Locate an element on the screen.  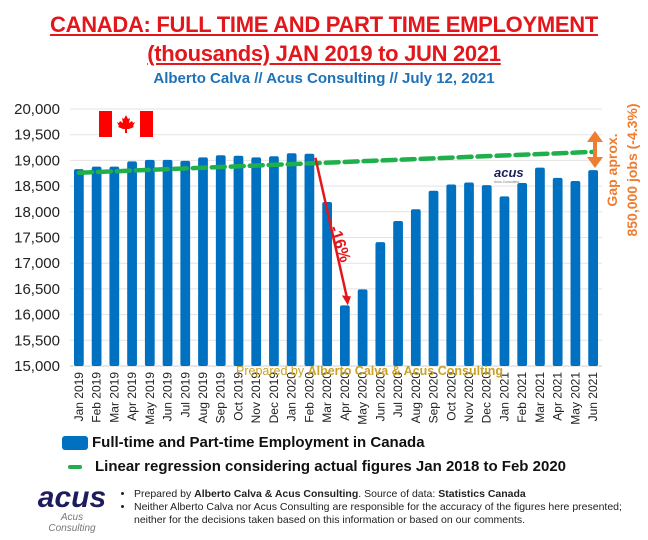
x-tick-label: Apr 2021 is located at coordinates (558, 396).